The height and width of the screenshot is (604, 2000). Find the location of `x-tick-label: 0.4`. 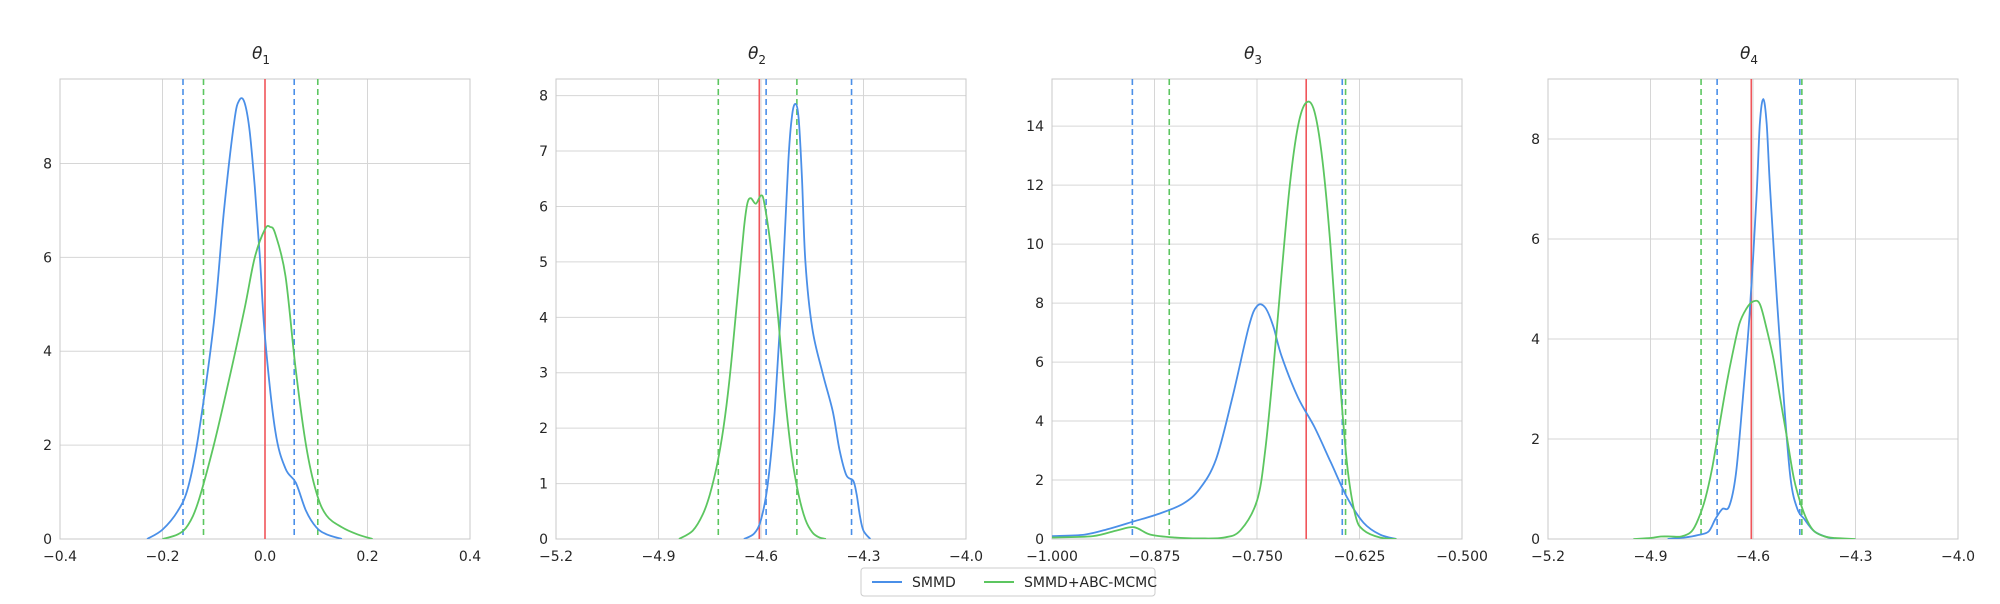

x-tick-label: 0.4 is located at coordinates (470, 557).